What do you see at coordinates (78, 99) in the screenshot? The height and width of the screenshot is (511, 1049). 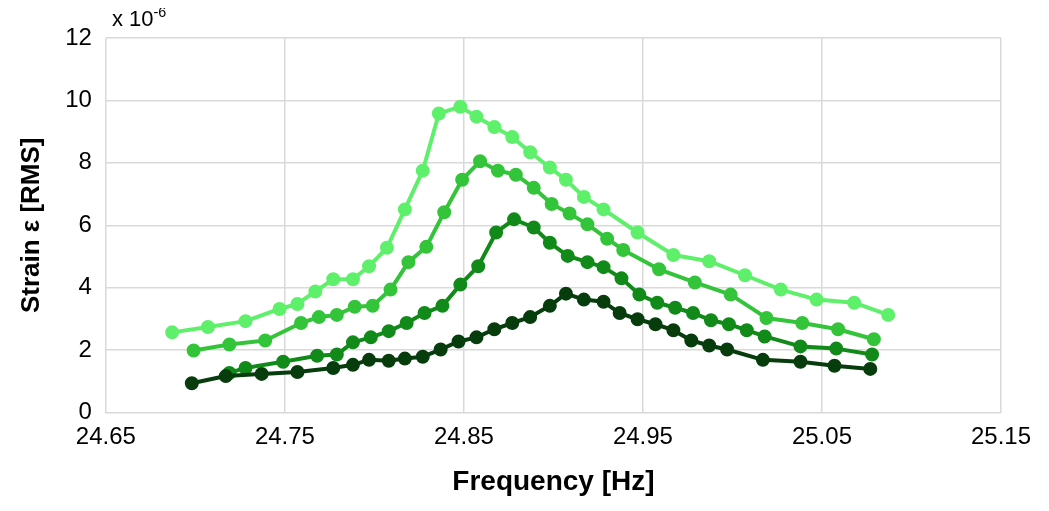 I see `y-tick-label: 10` at bounding box center [78, 99].